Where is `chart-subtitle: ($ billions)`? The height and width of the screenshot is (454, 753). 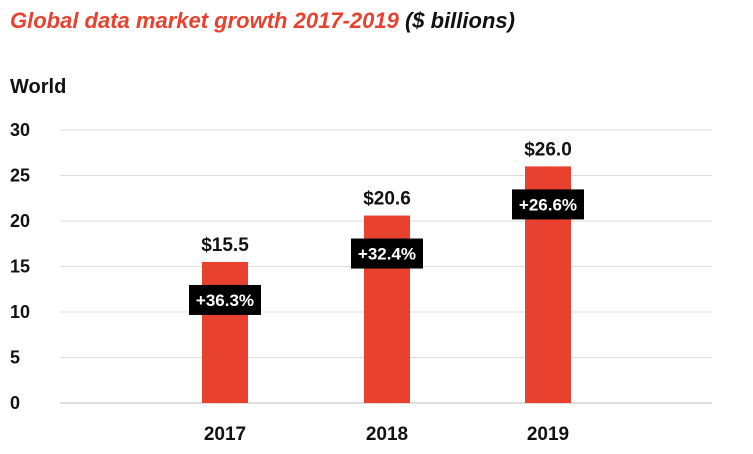 chart-subtitle: ($ billions) is located at coordinates (459, 20).